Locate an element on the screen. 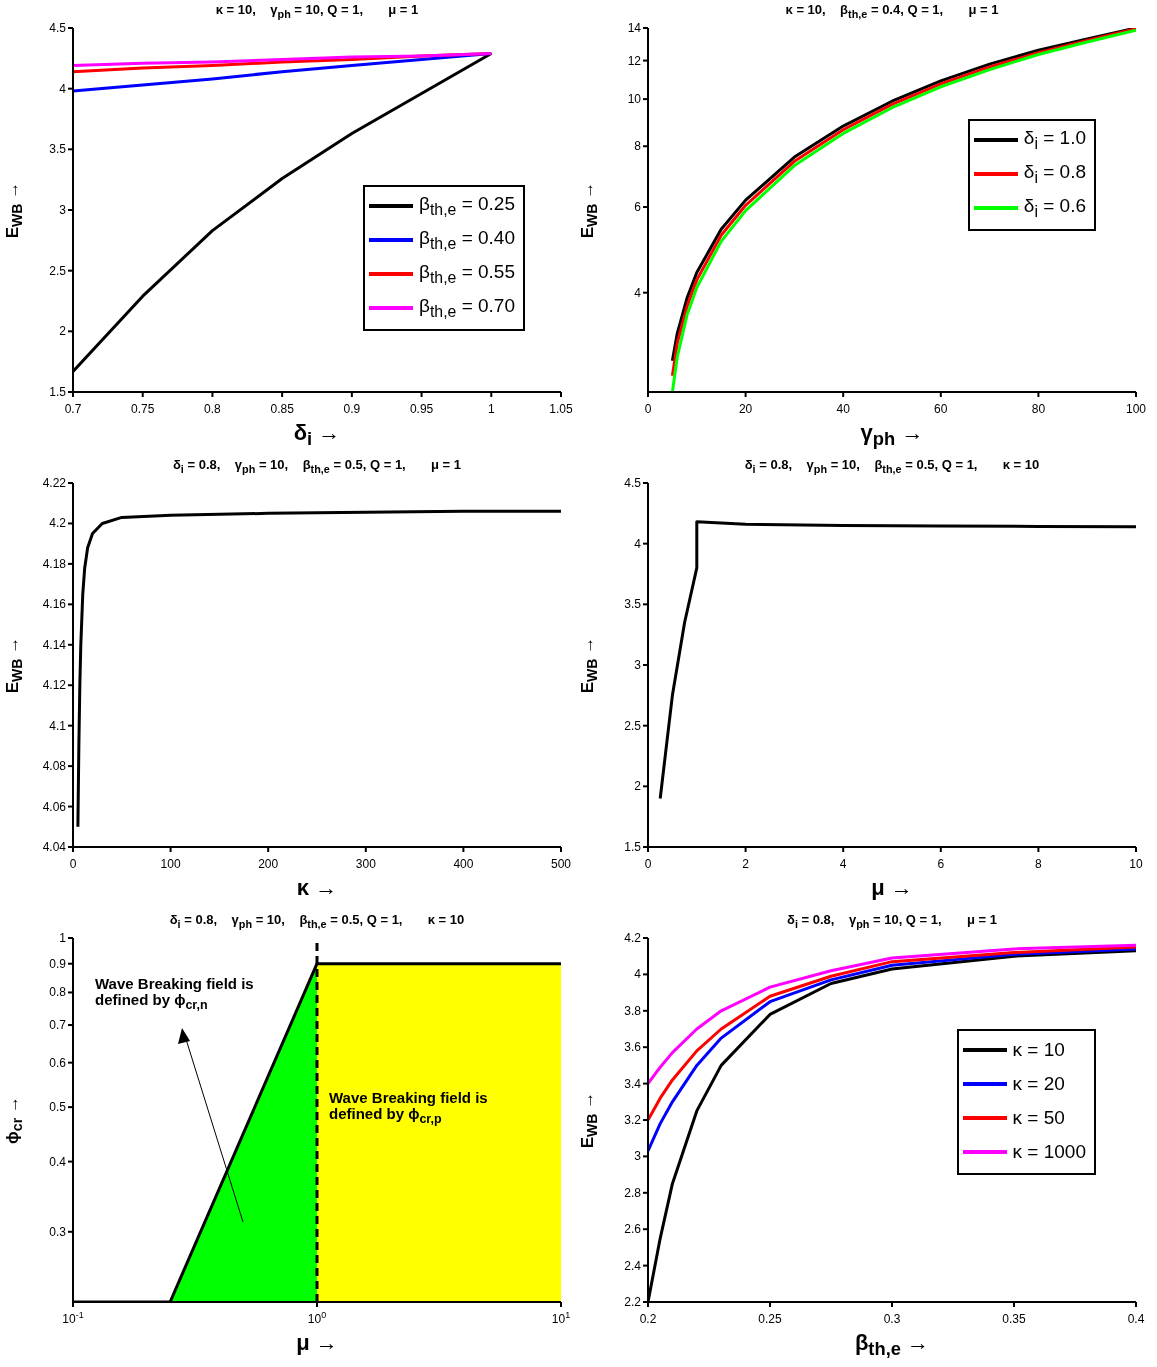 Image resolution: width=1157 pixels, height=1367 pixels. y-tick-label: 4.18 is located at coordinates (54, 563).